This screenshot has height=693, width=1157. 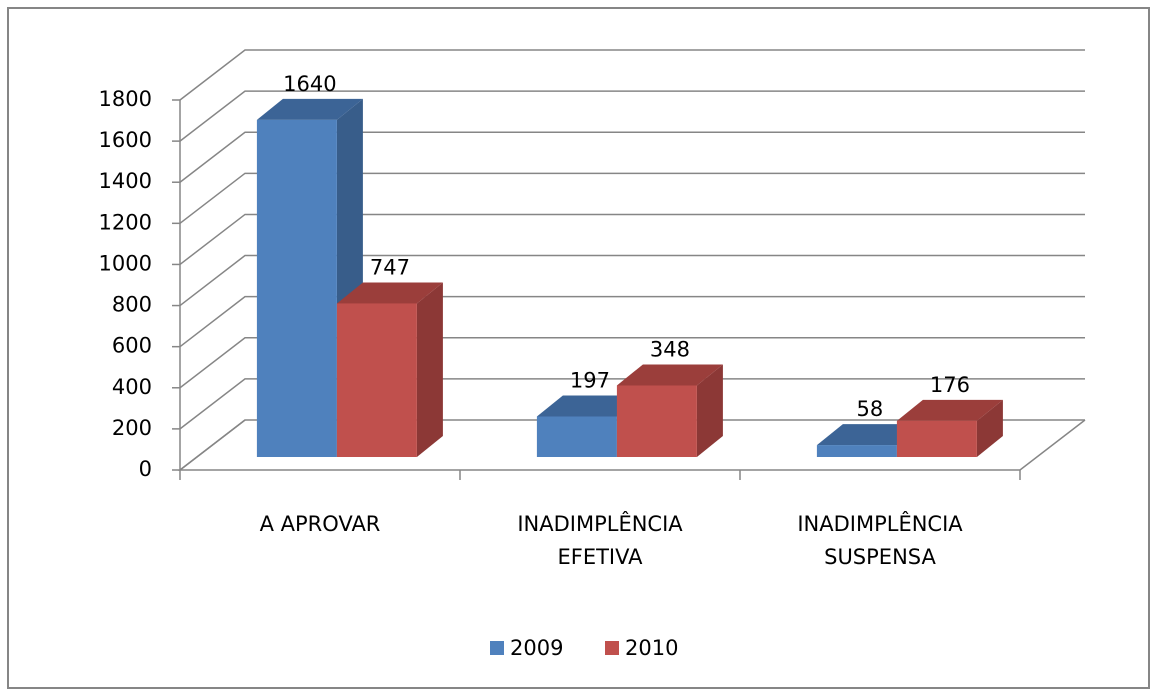 What do you see at coordinates (670, 349) in the screenshot?
I see `data-label: 348` at bounding box center [670, 349].